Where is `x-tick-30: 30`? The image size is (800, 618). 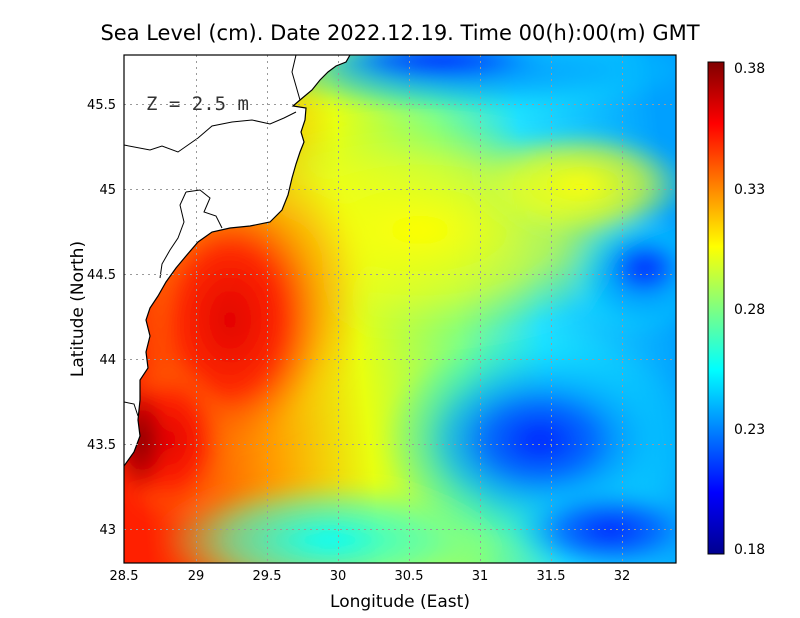
x-tick-30: 30 is located at coordinates (338, 576).